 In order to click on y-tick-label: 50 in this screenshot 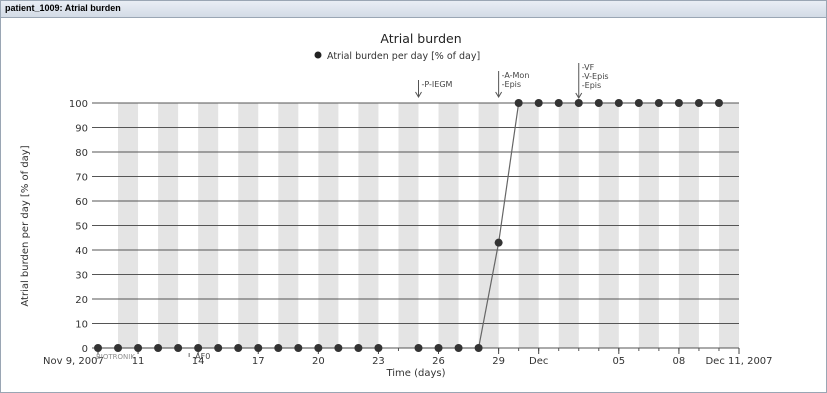, I will do `click(81, 227)`.